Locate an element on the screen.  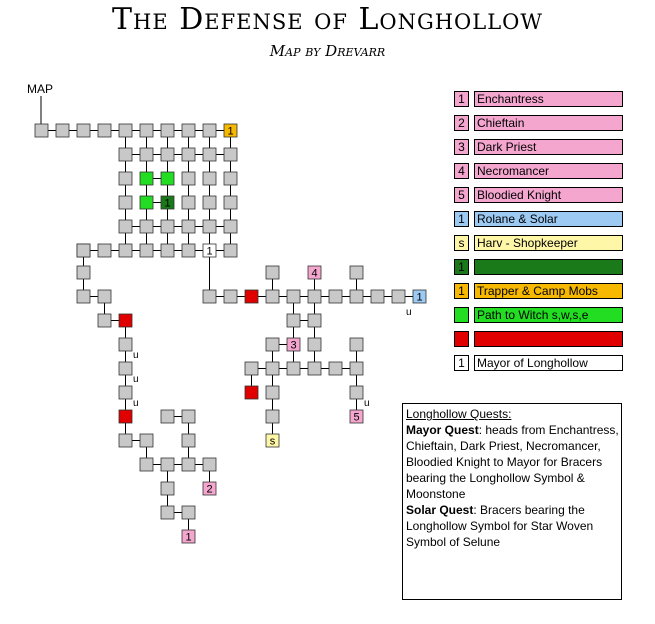
map-room-mark: 2 is located at coordinates (209, 490).